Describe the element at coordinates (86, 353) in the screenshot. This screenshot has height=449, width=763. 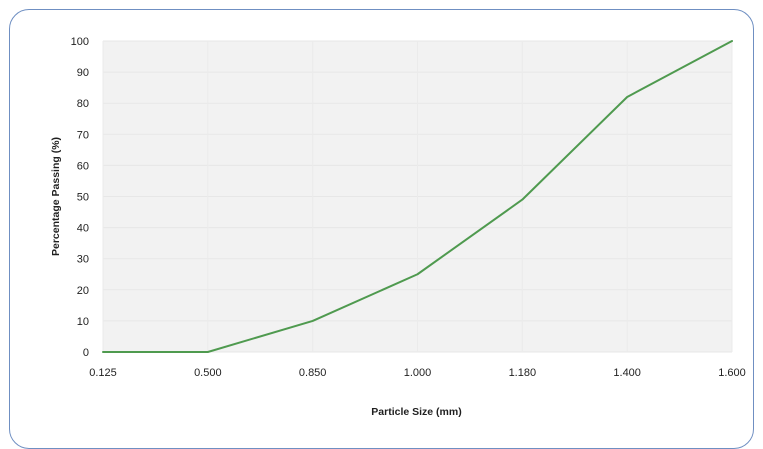
I see `y-tick-label: 0` at that location.